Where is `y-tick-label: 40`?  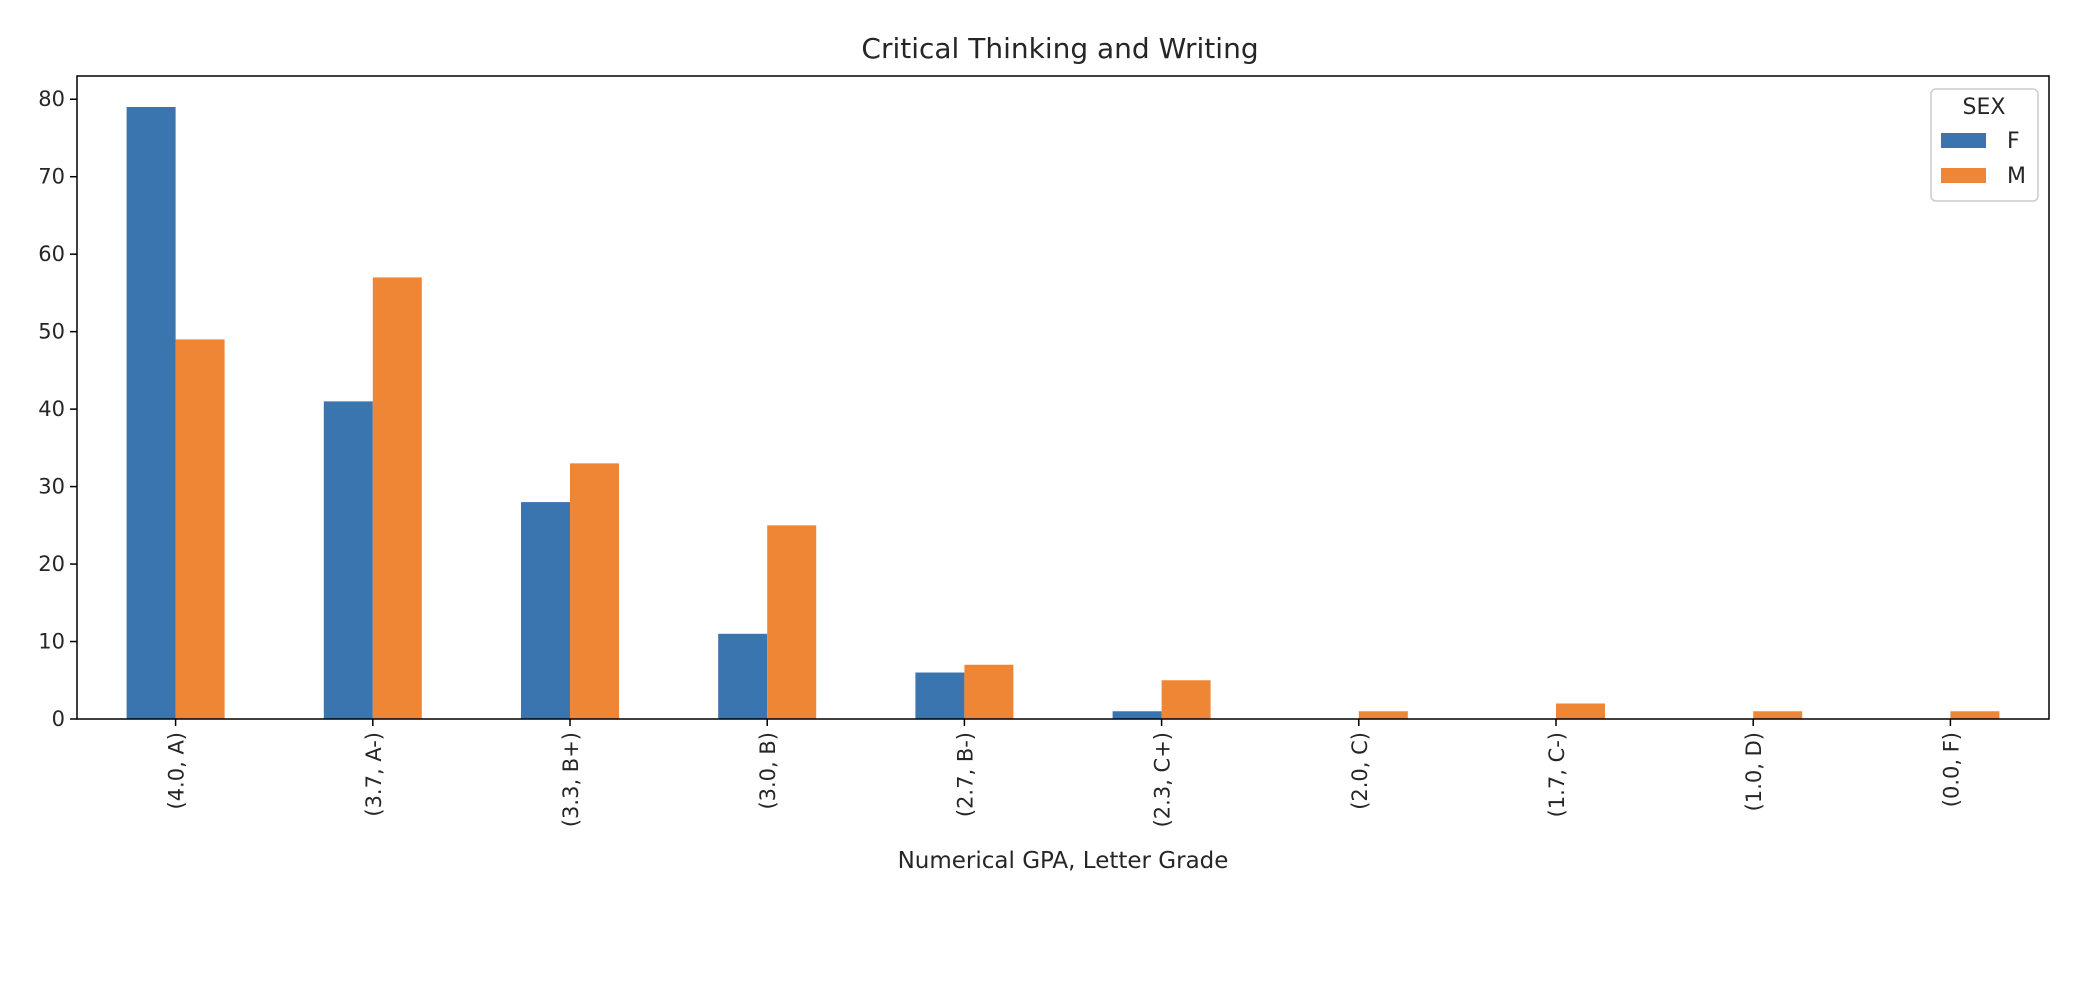
y-tick-label: 40 is located at coordinates (51, 409).